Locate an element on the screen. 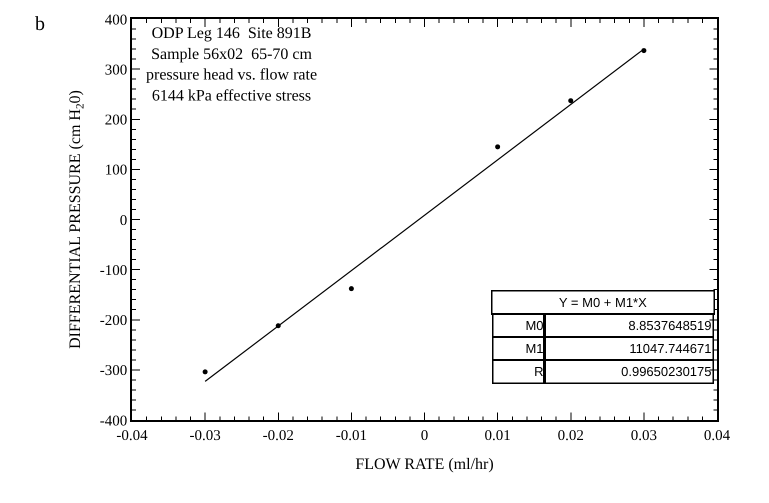 This screenshot has height=503, width=769. annotation: Y = M0 + M1*X is located at coordinates (603, 302).